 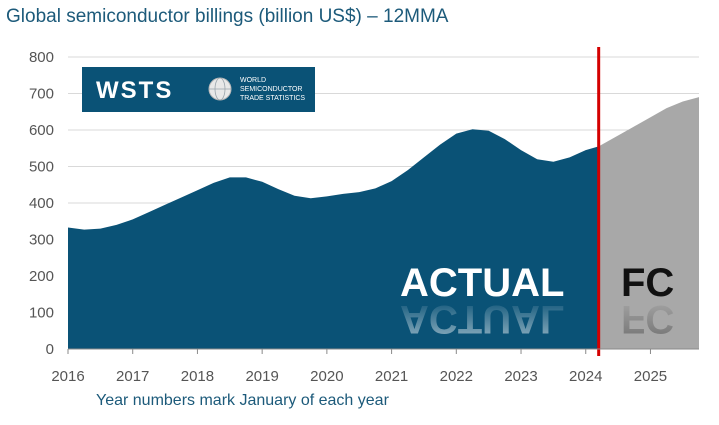 What do you see at coordinates (253, 80) in the screenshot?
I see `logo-line-1: WORLD` at bounding box center [253, 80].